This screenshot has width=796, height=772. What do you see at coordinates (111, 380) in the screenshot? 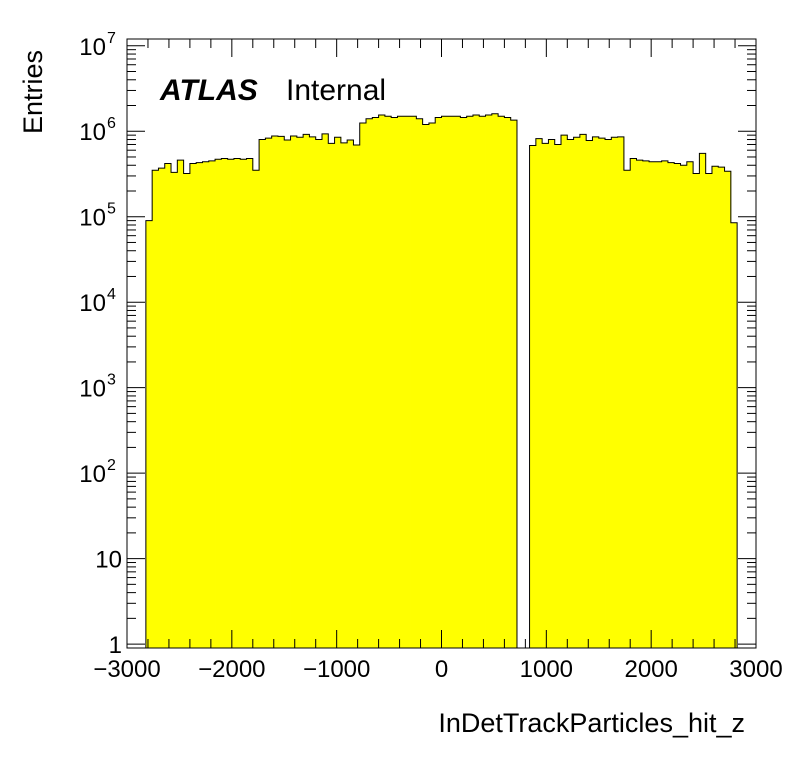
I see `y-tick-exponent: 3` at bounding box center [111, 380].